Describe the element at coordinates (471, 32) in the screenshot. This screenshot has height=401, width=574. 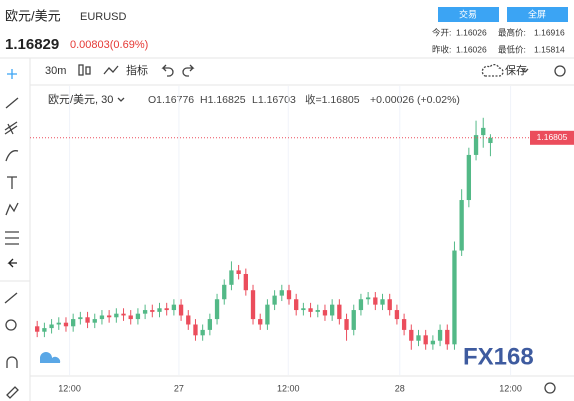
I see `stat-value: 1.16026` at that location.